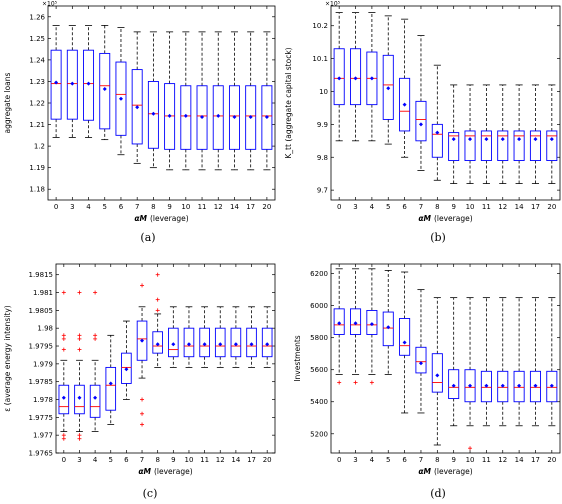 The image size is (562, 504). I want to click on y-tick-label: 1.9805, so click(41, 311).